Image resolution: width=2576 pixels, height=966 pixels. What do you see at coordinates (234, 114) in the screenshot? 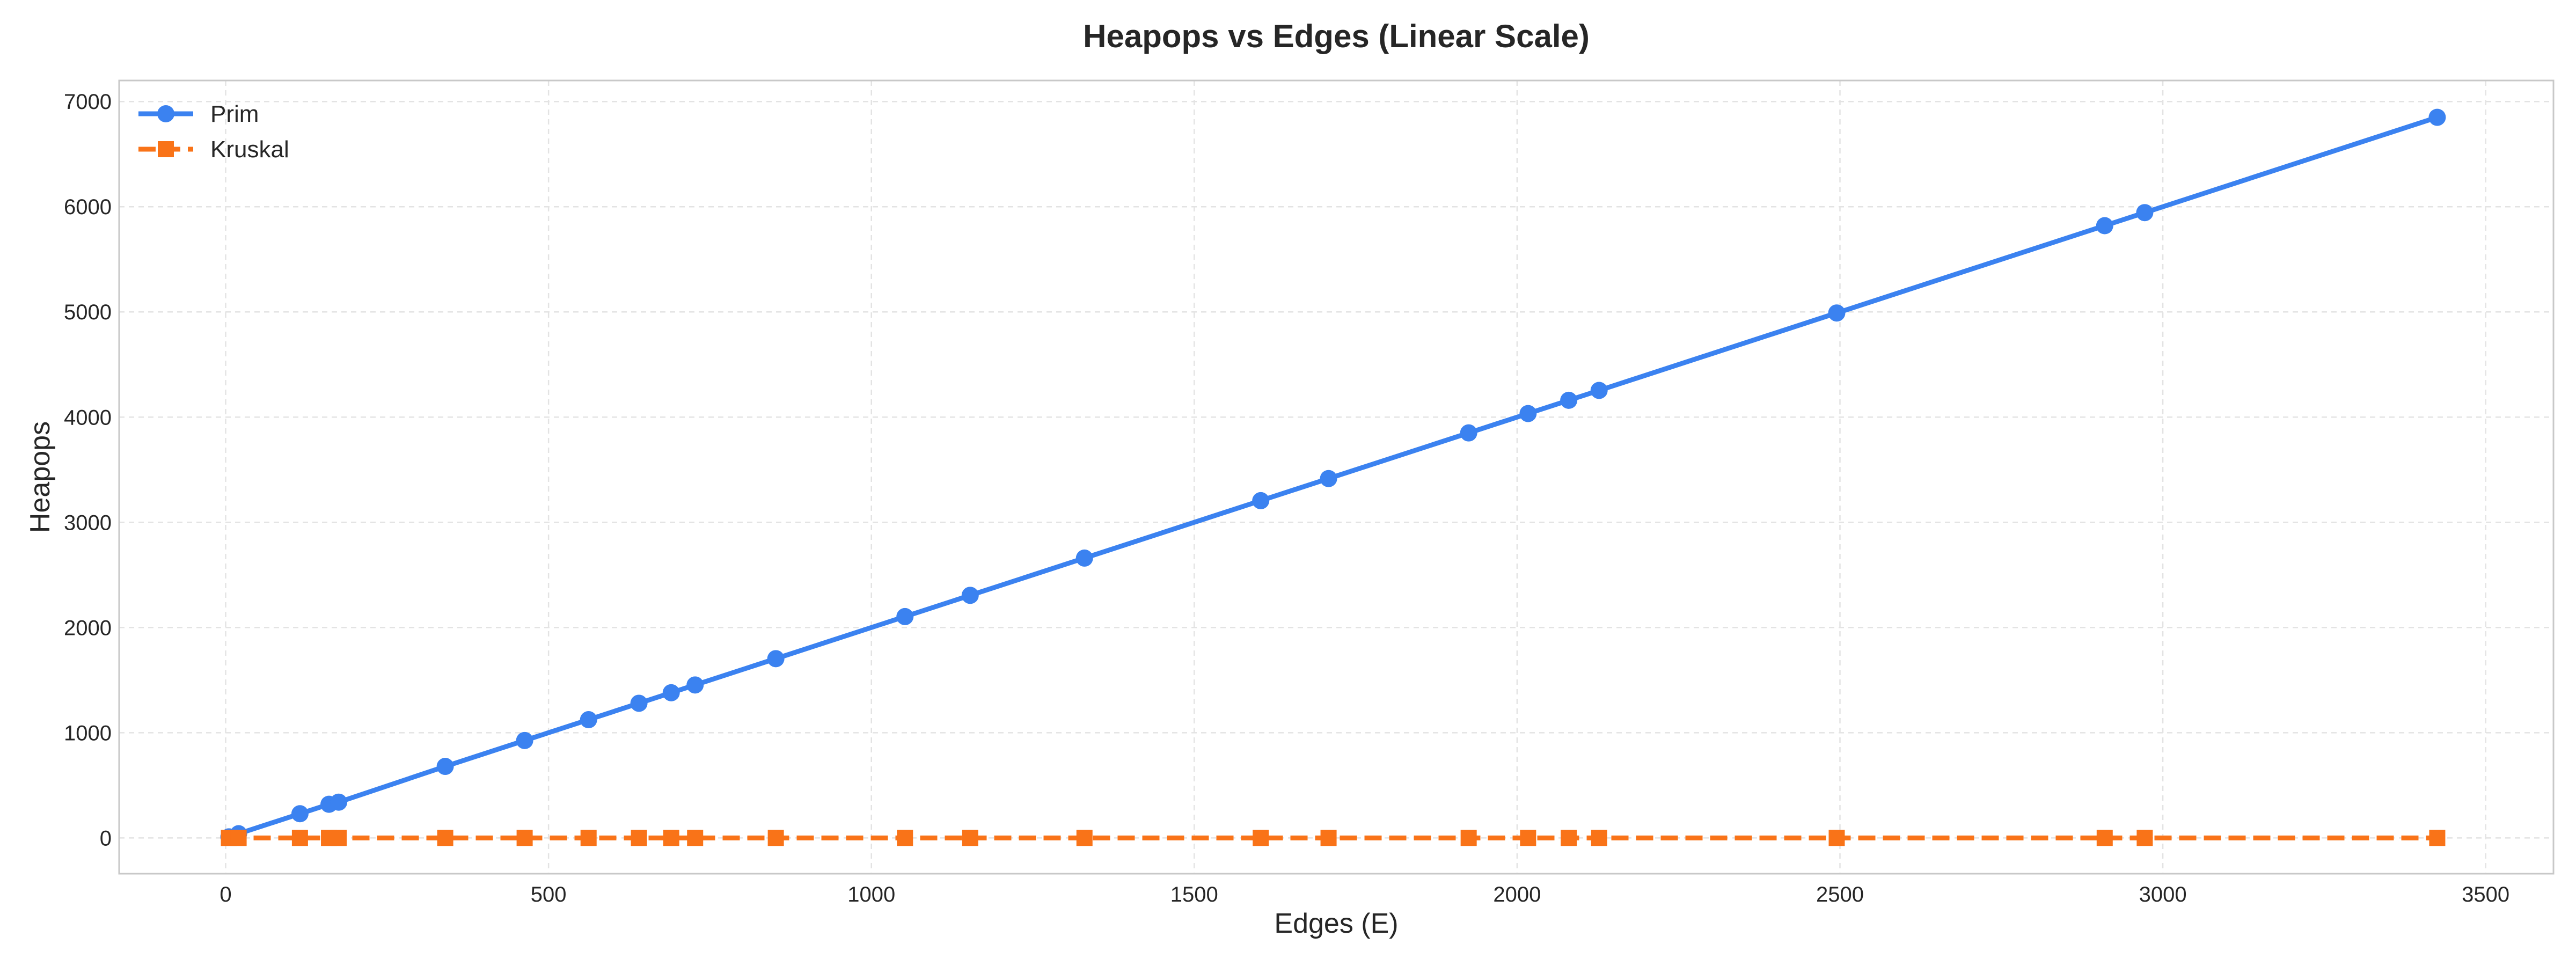
I see `legend-label: Prim` at bounding box center [234, 114].